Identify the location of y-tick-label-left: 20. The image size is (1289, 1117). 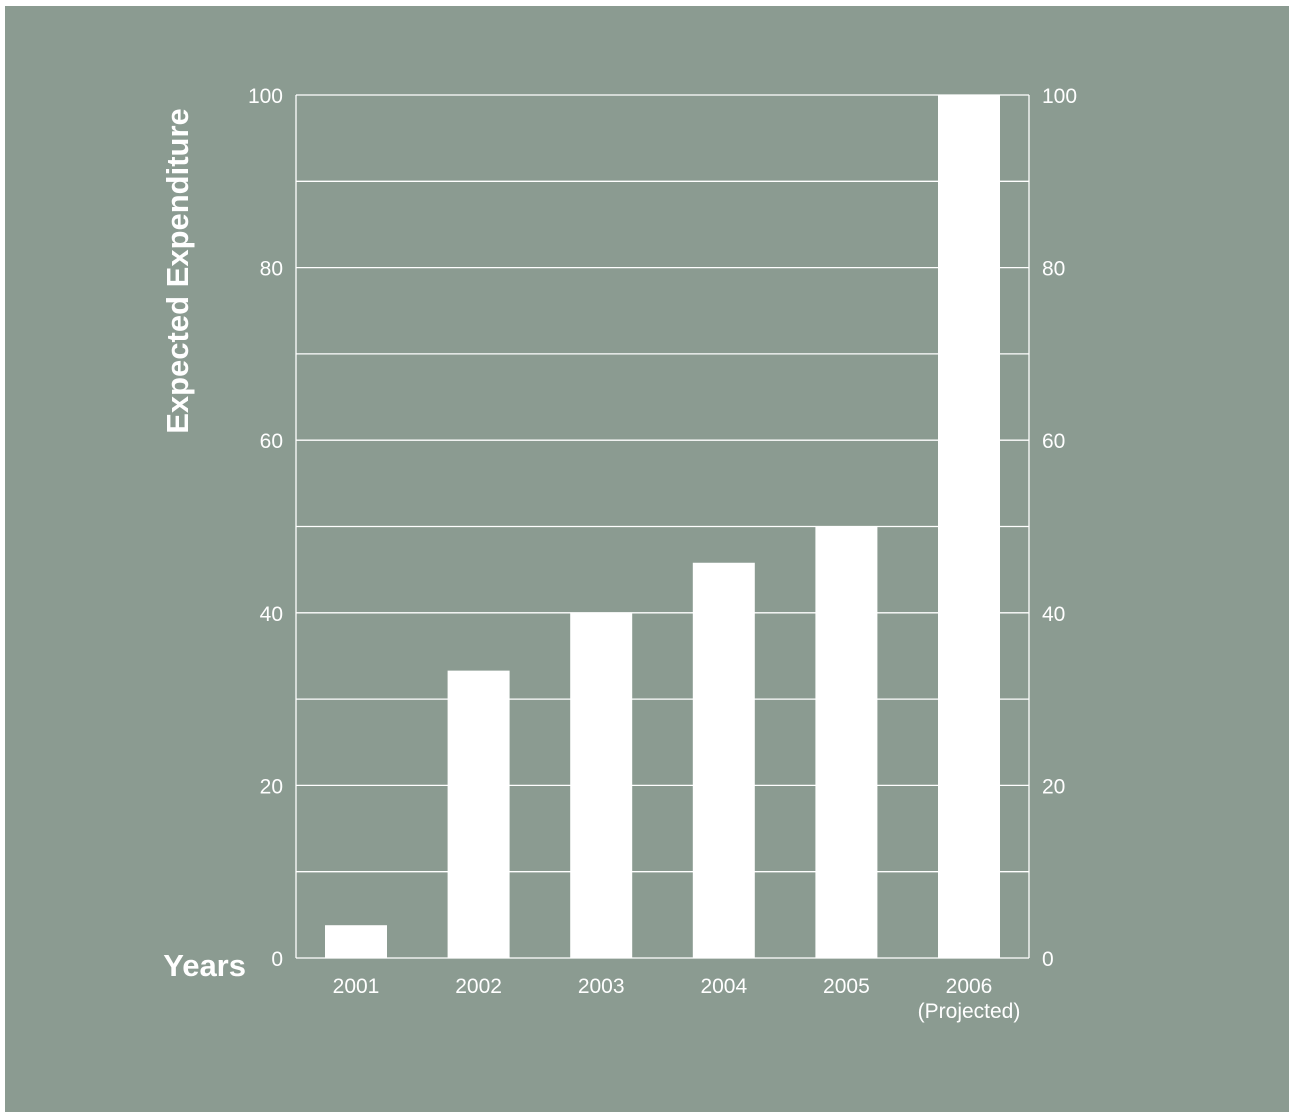
(271, 786).